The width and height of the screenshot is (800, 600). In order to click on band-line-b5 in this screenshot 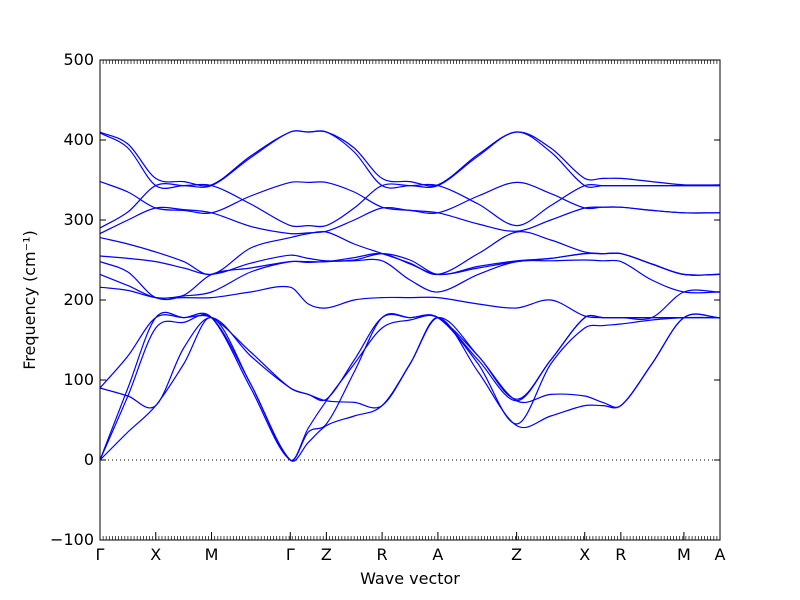, I will do `click(409, 357)`.